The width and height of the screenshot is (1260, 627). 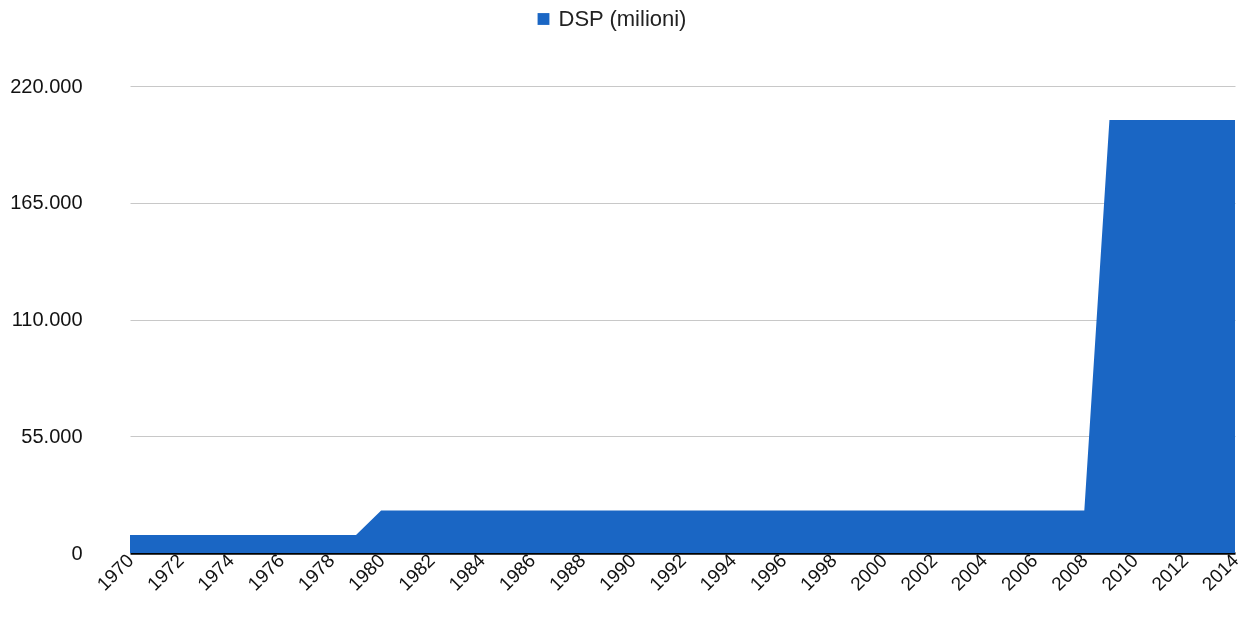 I want to click on y-tick-label: 55.000, so click(x=52, y=435).